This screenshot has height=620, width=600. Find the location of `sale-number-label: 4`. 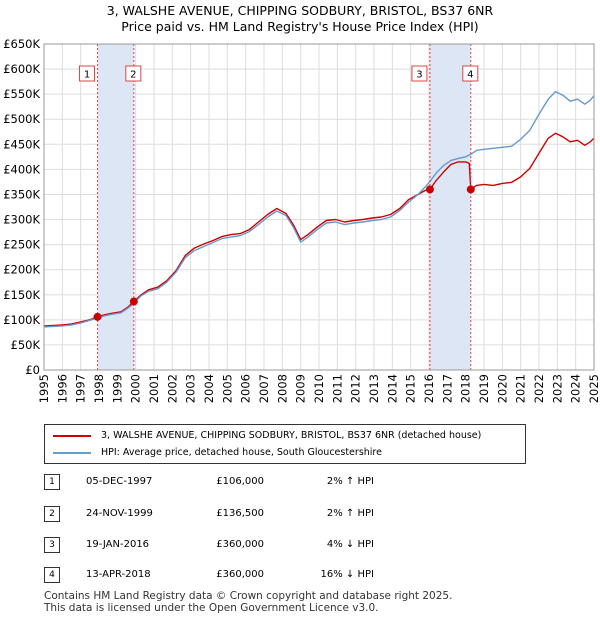

sale-number-label: 4 is located at coordinates (470, 75).